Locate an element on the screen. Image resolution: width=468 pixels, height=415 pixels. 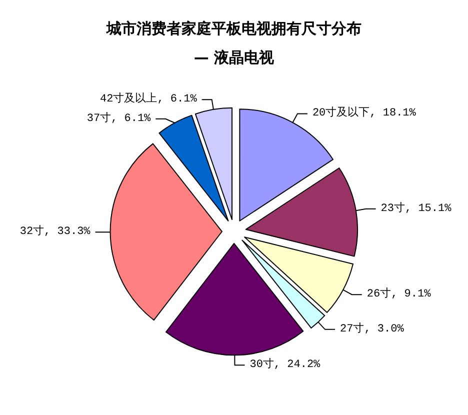
slice-label: 26寸, 9.1% is located at coordinates (399, 293).